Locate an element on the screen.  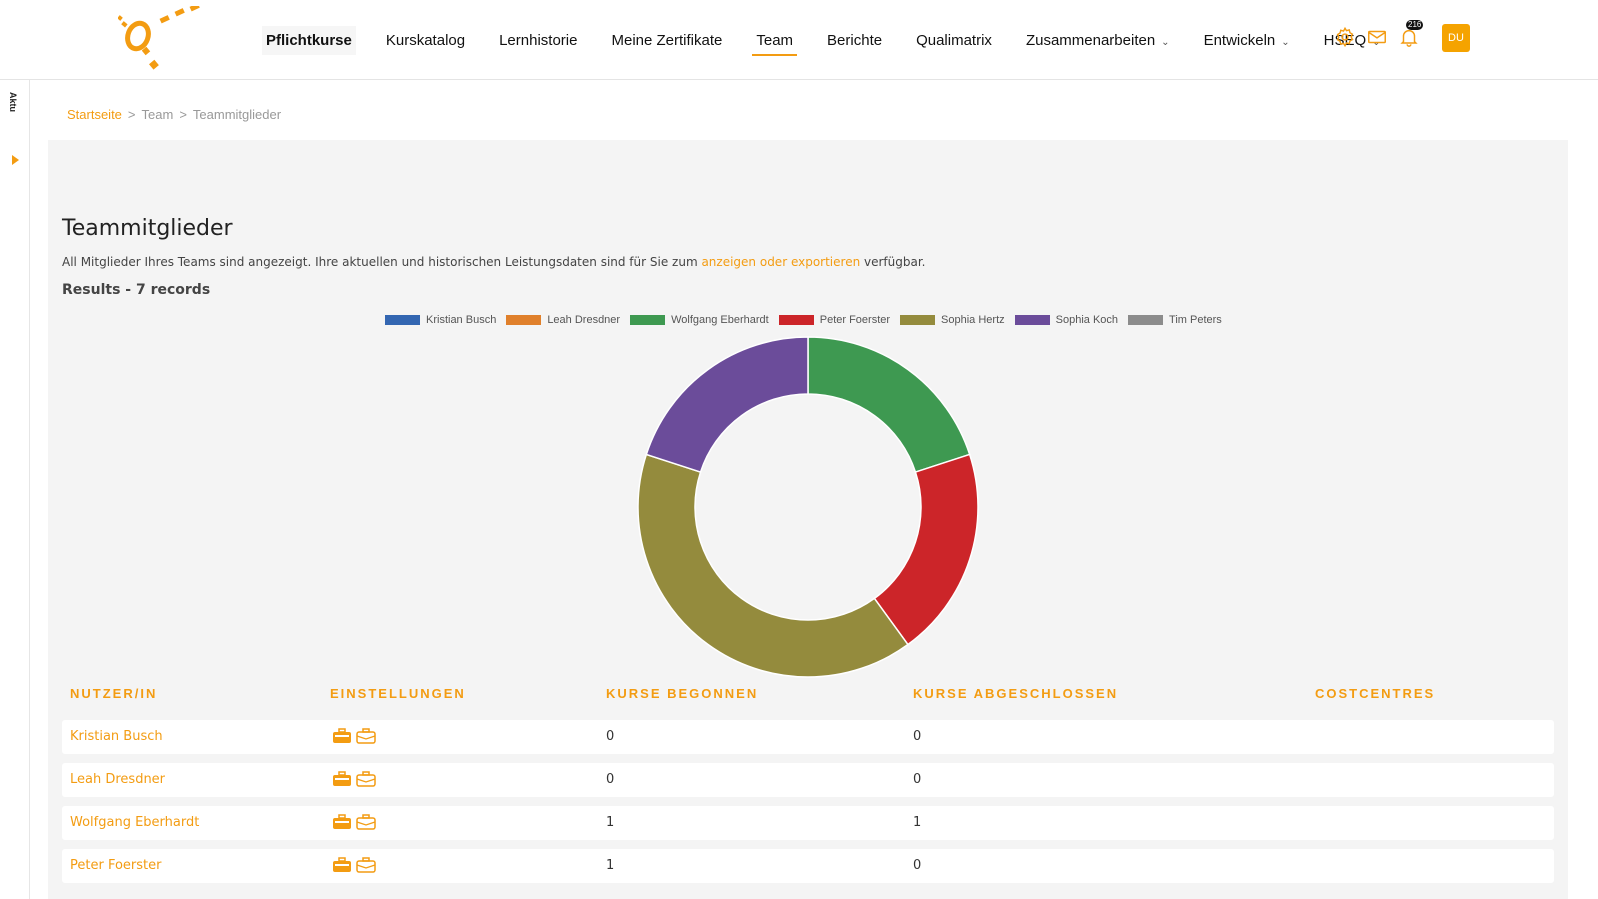
legend-item: Wolfgang Eberhardt is located at coordinates (699, 320).